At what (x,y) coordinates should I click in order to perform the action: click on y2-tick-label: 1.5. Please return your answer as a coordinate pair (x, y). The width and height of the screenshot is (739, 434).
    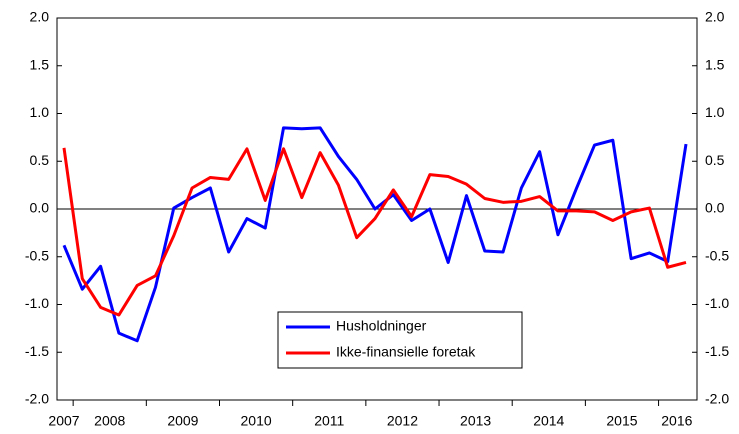
    Looking at the image, I should click on (715, 64).